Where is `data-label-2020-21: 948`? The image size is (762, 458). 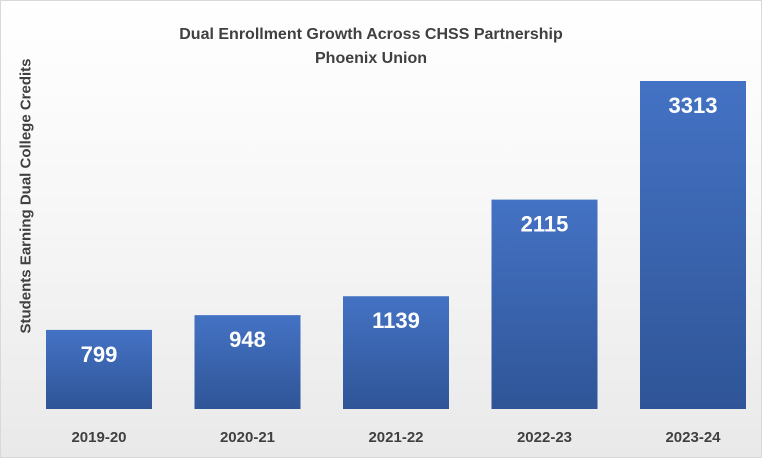
data-label-2020-21: 948 is located at coordinates (247, 339).